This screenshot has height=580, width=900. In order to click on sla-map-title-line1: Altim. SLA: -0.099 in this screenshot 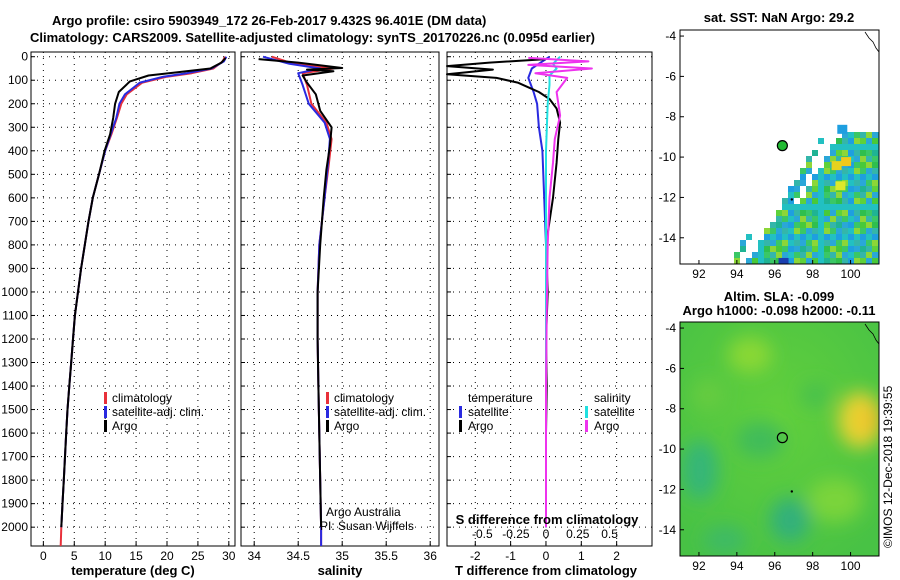, I will do `click(779, 296)`.